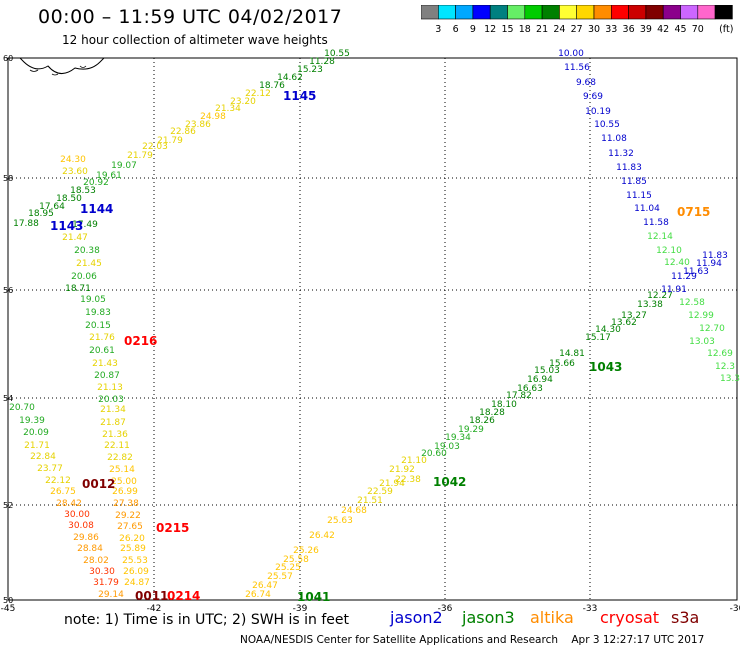 This screenshot has width=740, height=650. I want to click on swh-value: 12.70, so click(712, 329).